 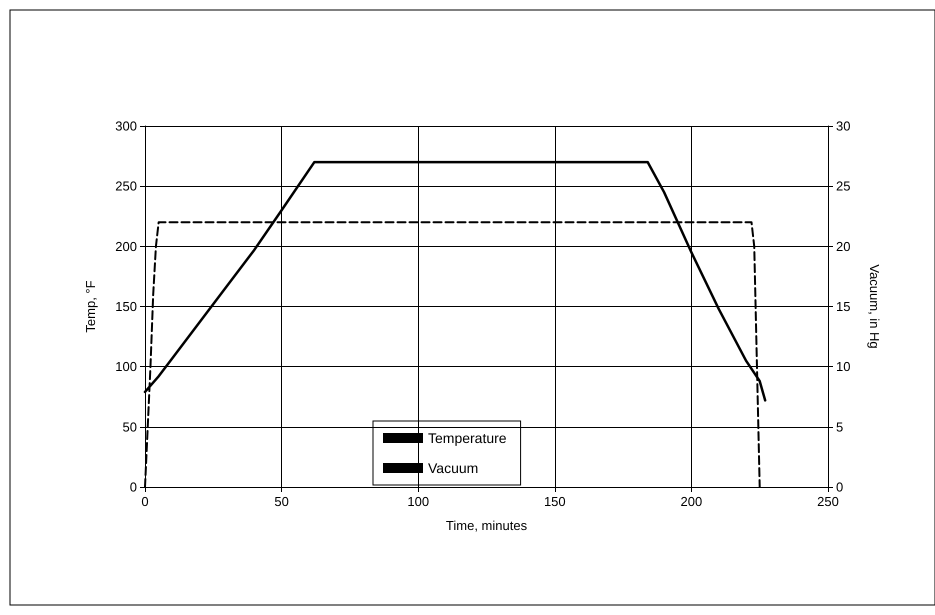 What do you see at coordinates (129, 426) in the screenshot?
I see `y-tick-label: 50` at bounding box center [129, 426].